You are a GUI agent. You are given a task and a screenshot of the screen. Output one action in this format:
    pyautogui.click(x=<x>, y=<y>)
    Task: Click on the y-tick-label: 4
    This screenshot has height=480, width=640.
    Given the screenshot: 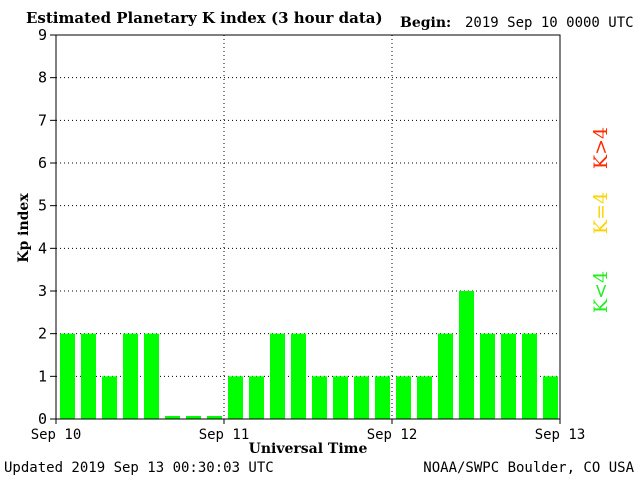 What is the action you would take?
    pyautogui.click(x=42, y=248)
    